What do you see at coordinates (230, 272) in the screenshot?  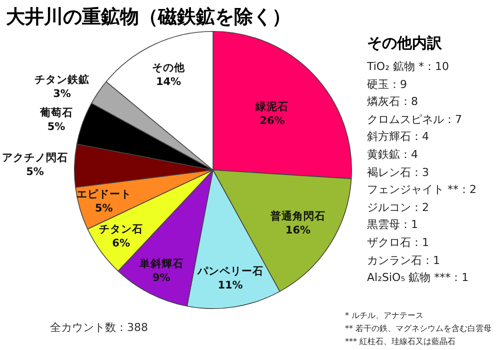 I see `slice-label: パンペリー石` at bounding box center [230, 272].